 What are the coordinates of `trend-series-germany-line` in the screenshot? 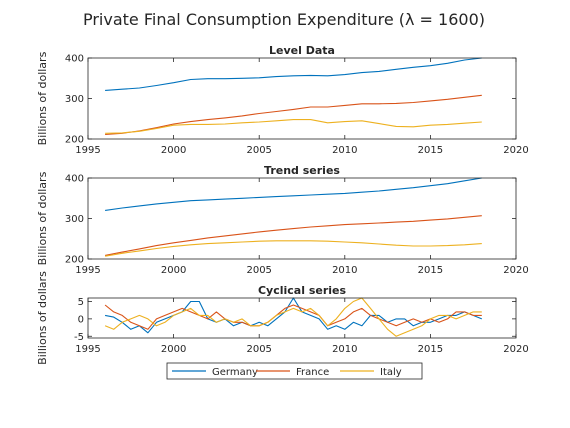 It's located at (293, 194).